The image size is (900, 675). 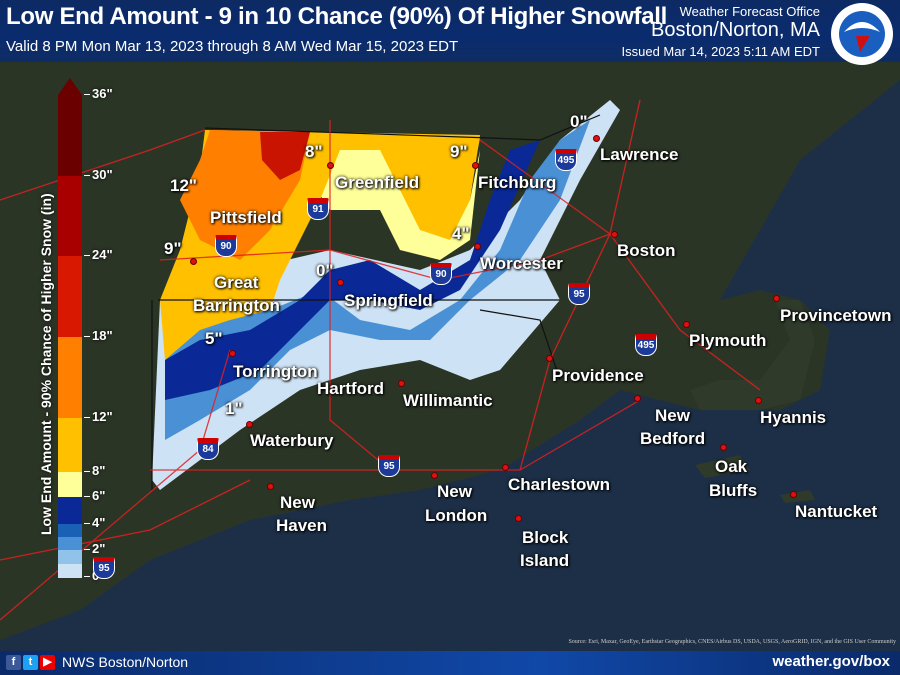 What do you see at coordinates (646, 250) in the screenshot?
I see `city-label: Boston` at bounding box center [646, 250].